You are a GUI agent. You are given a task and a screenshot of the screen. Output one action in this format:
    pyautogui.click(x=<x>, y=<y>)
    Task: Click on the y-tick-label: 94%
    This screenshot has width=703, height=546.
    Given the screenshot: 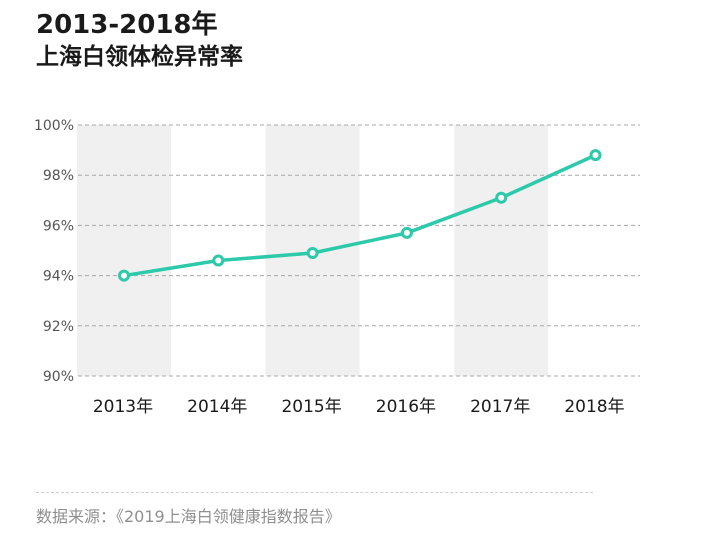 What is the action you would take?
    pyautogui.click(x=58, y=277)
    